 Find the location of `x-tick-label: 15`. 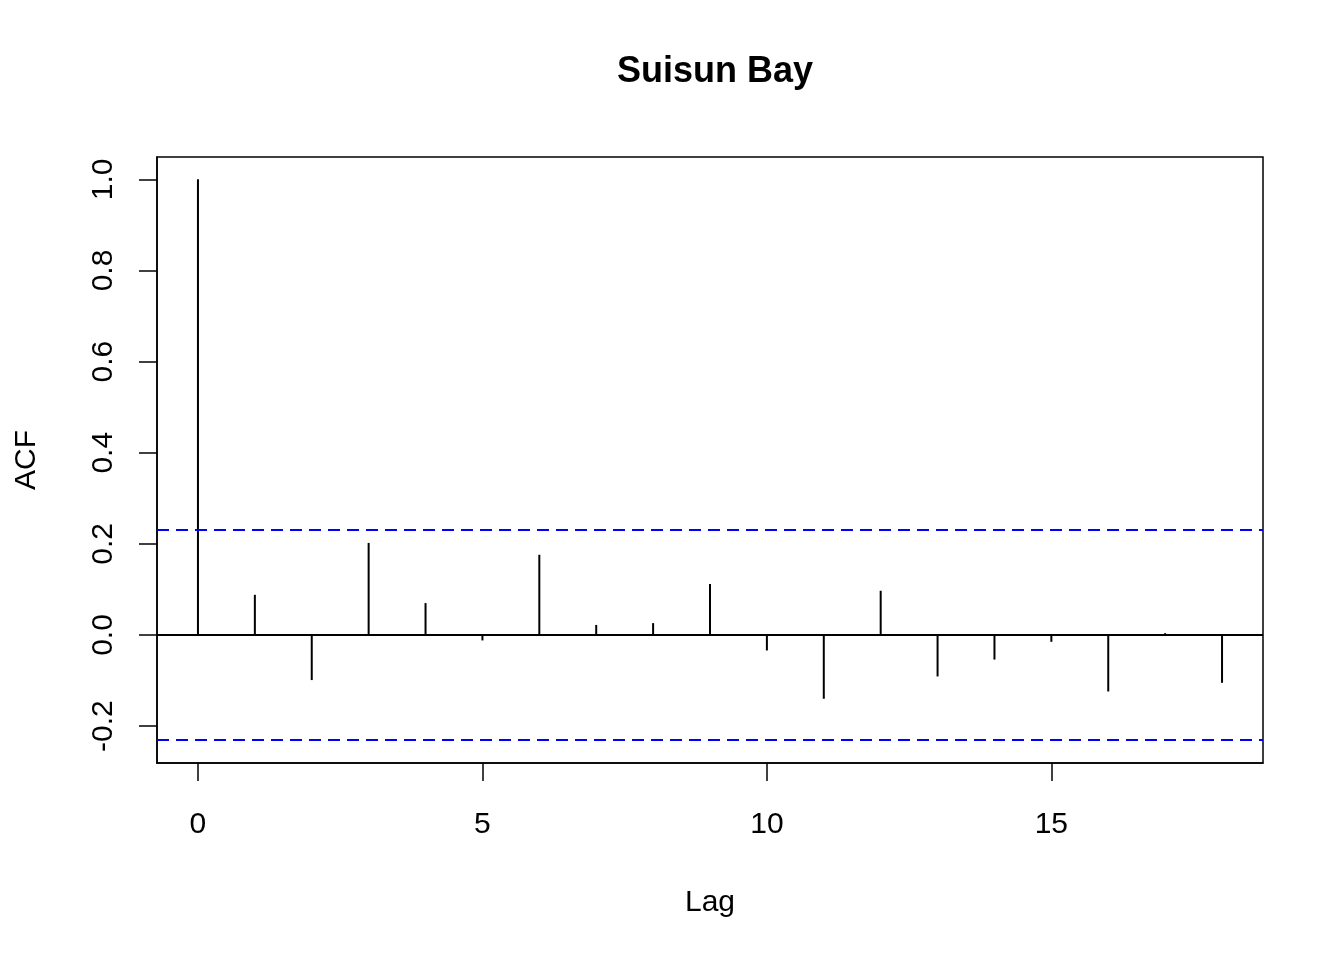

x-tick-label: 15 is located at coordinates (1051, 822).